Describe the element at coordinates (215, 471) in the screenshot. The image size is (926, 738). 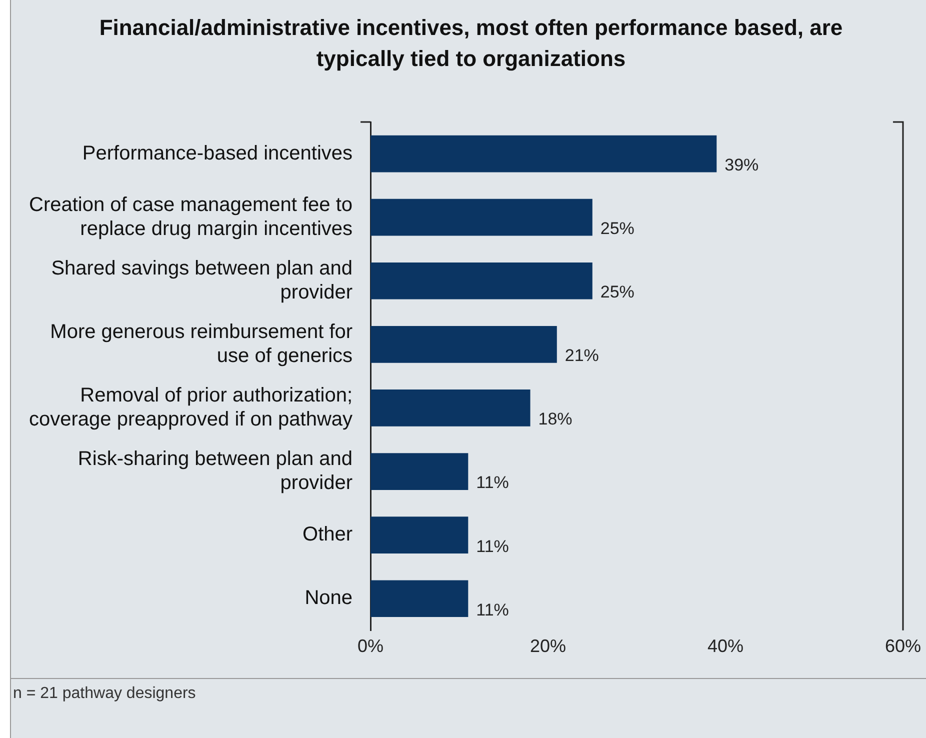
I see `y-tick-label: Risk-sharing between plan and provider` at that location.